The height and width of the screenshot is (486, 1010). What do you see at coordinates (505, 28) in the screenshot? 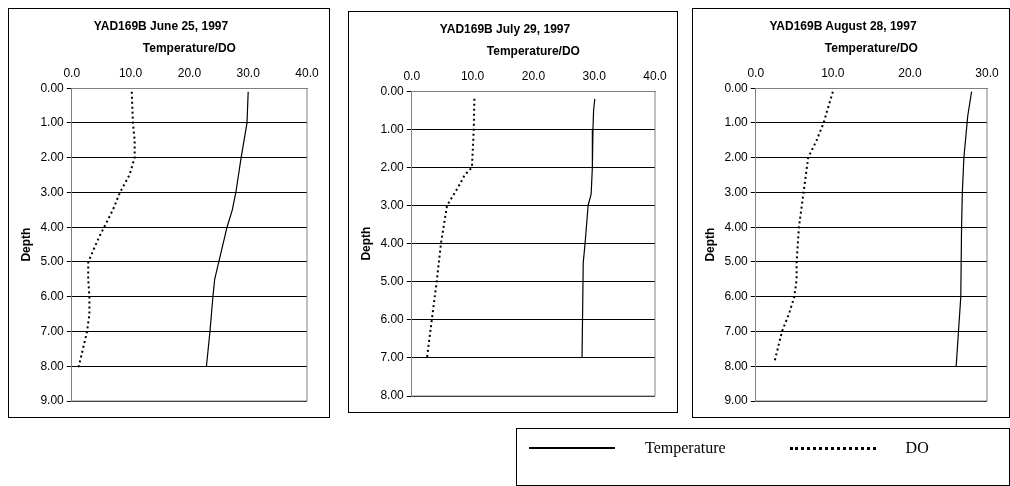
I see `chart-title: YAD169B July 29, 1997` at bounding box center [505, 28].